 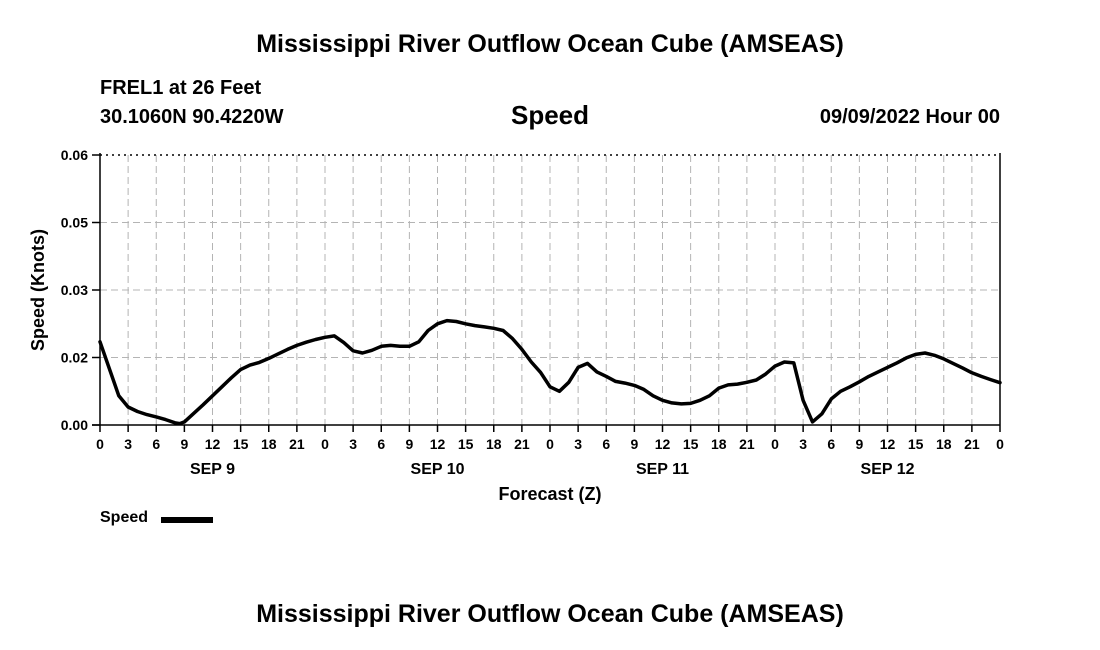 I want to click on day-label: SEP 9, so click(x=212, y=469).